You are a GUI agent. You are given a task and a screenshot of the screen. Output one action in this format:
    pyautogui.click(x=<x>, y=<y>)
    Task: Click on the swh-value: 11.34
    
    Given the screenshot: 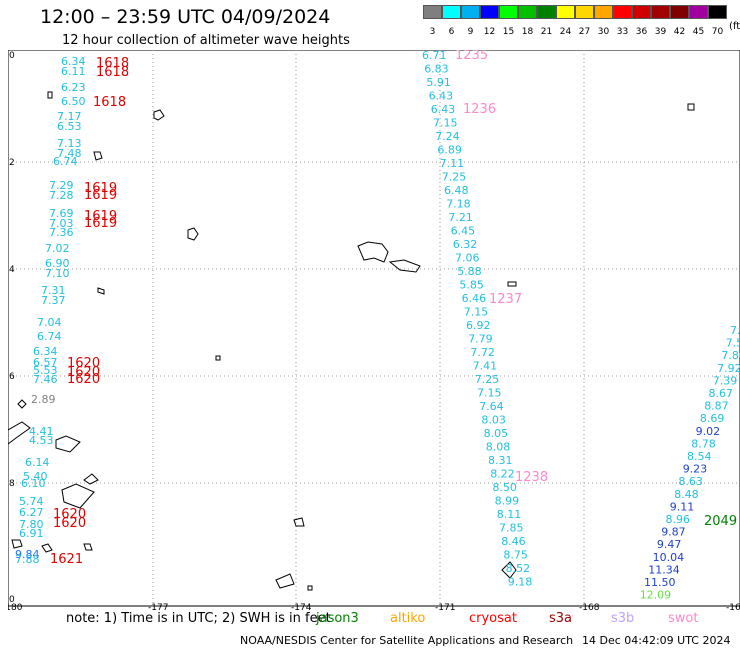 What is the action you would take?
    pyautogui.click(x=664, y=569)
    